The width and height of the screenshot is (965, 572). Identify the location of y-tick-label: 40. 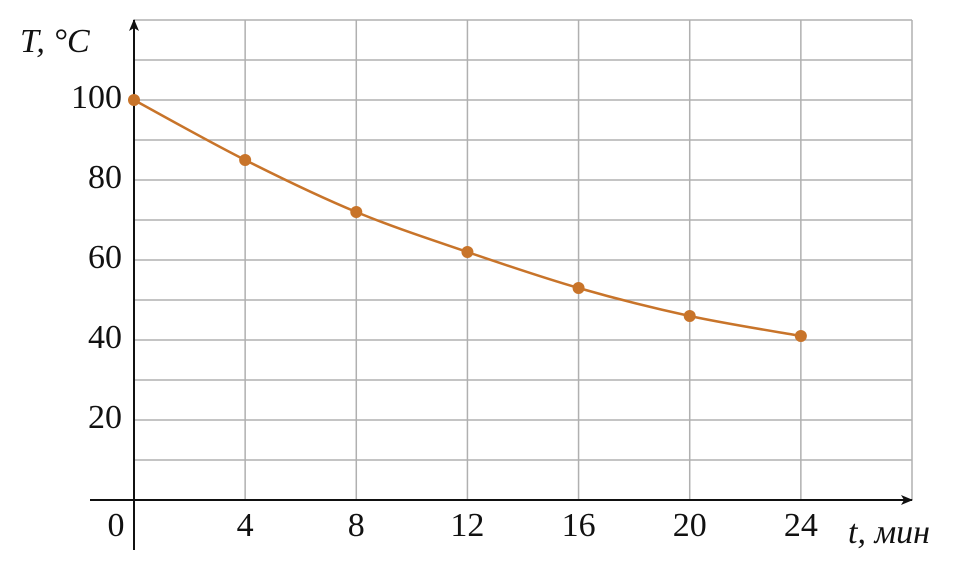
(105, 337).